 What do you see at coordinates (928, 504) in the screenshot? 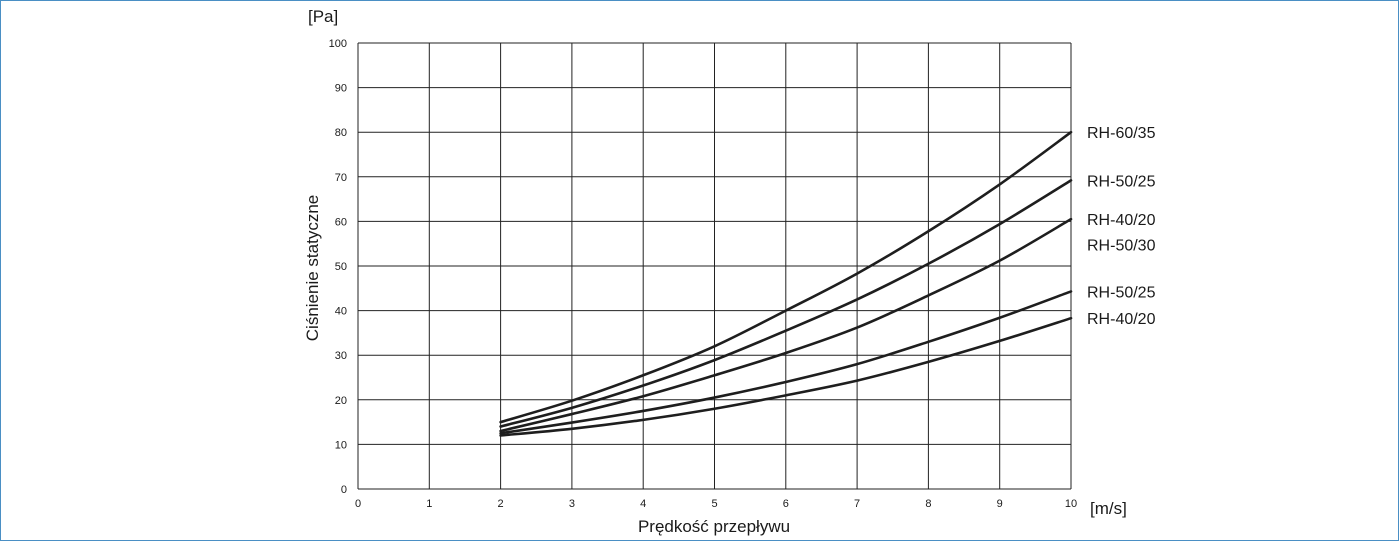
I see `x-tick-label: 8` at bounding box center [928, 504].